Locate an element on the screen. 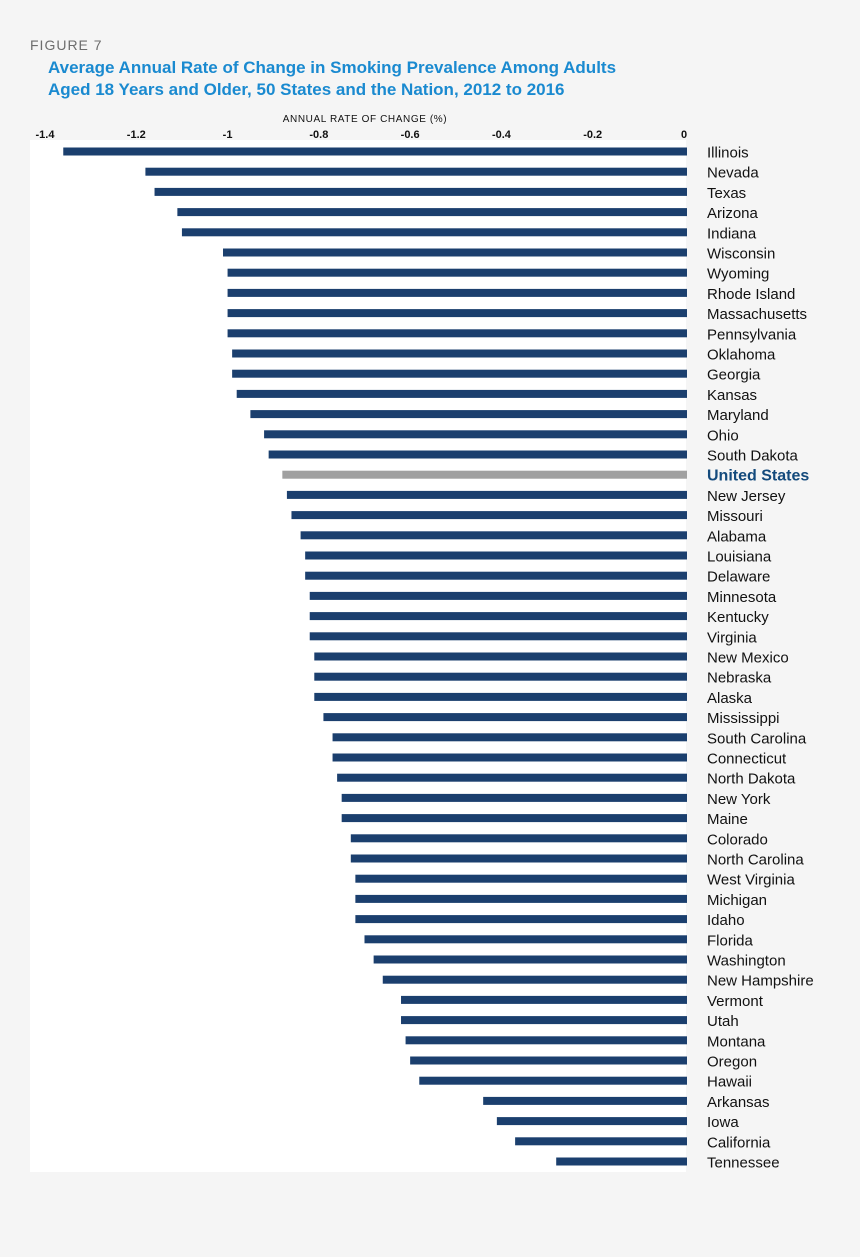 This screenshot has height=1257, width=860. category-label: West Virginia is located at coordinates (751, 880).